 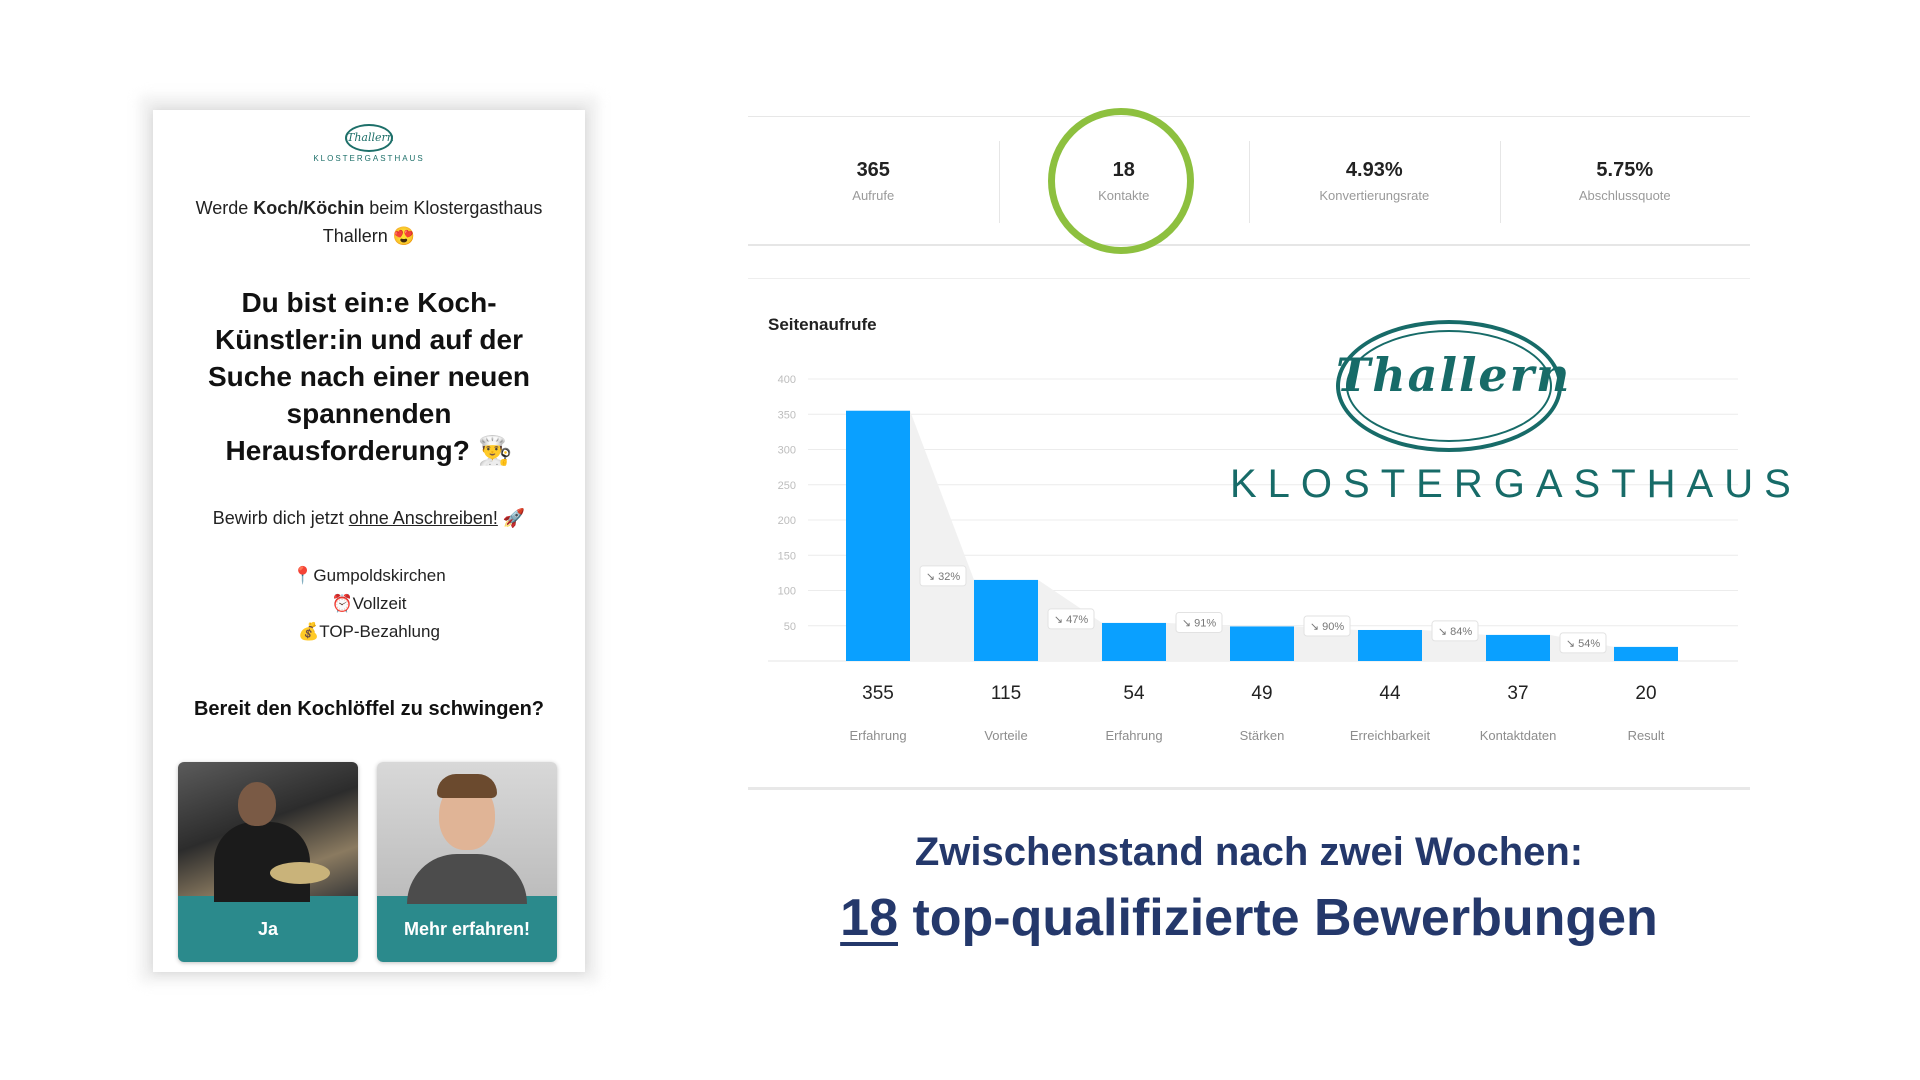 What do you see at coordinates (869, 918) in the screenshot?
I see `caption-number: 18` at bounding box center [869, 918].